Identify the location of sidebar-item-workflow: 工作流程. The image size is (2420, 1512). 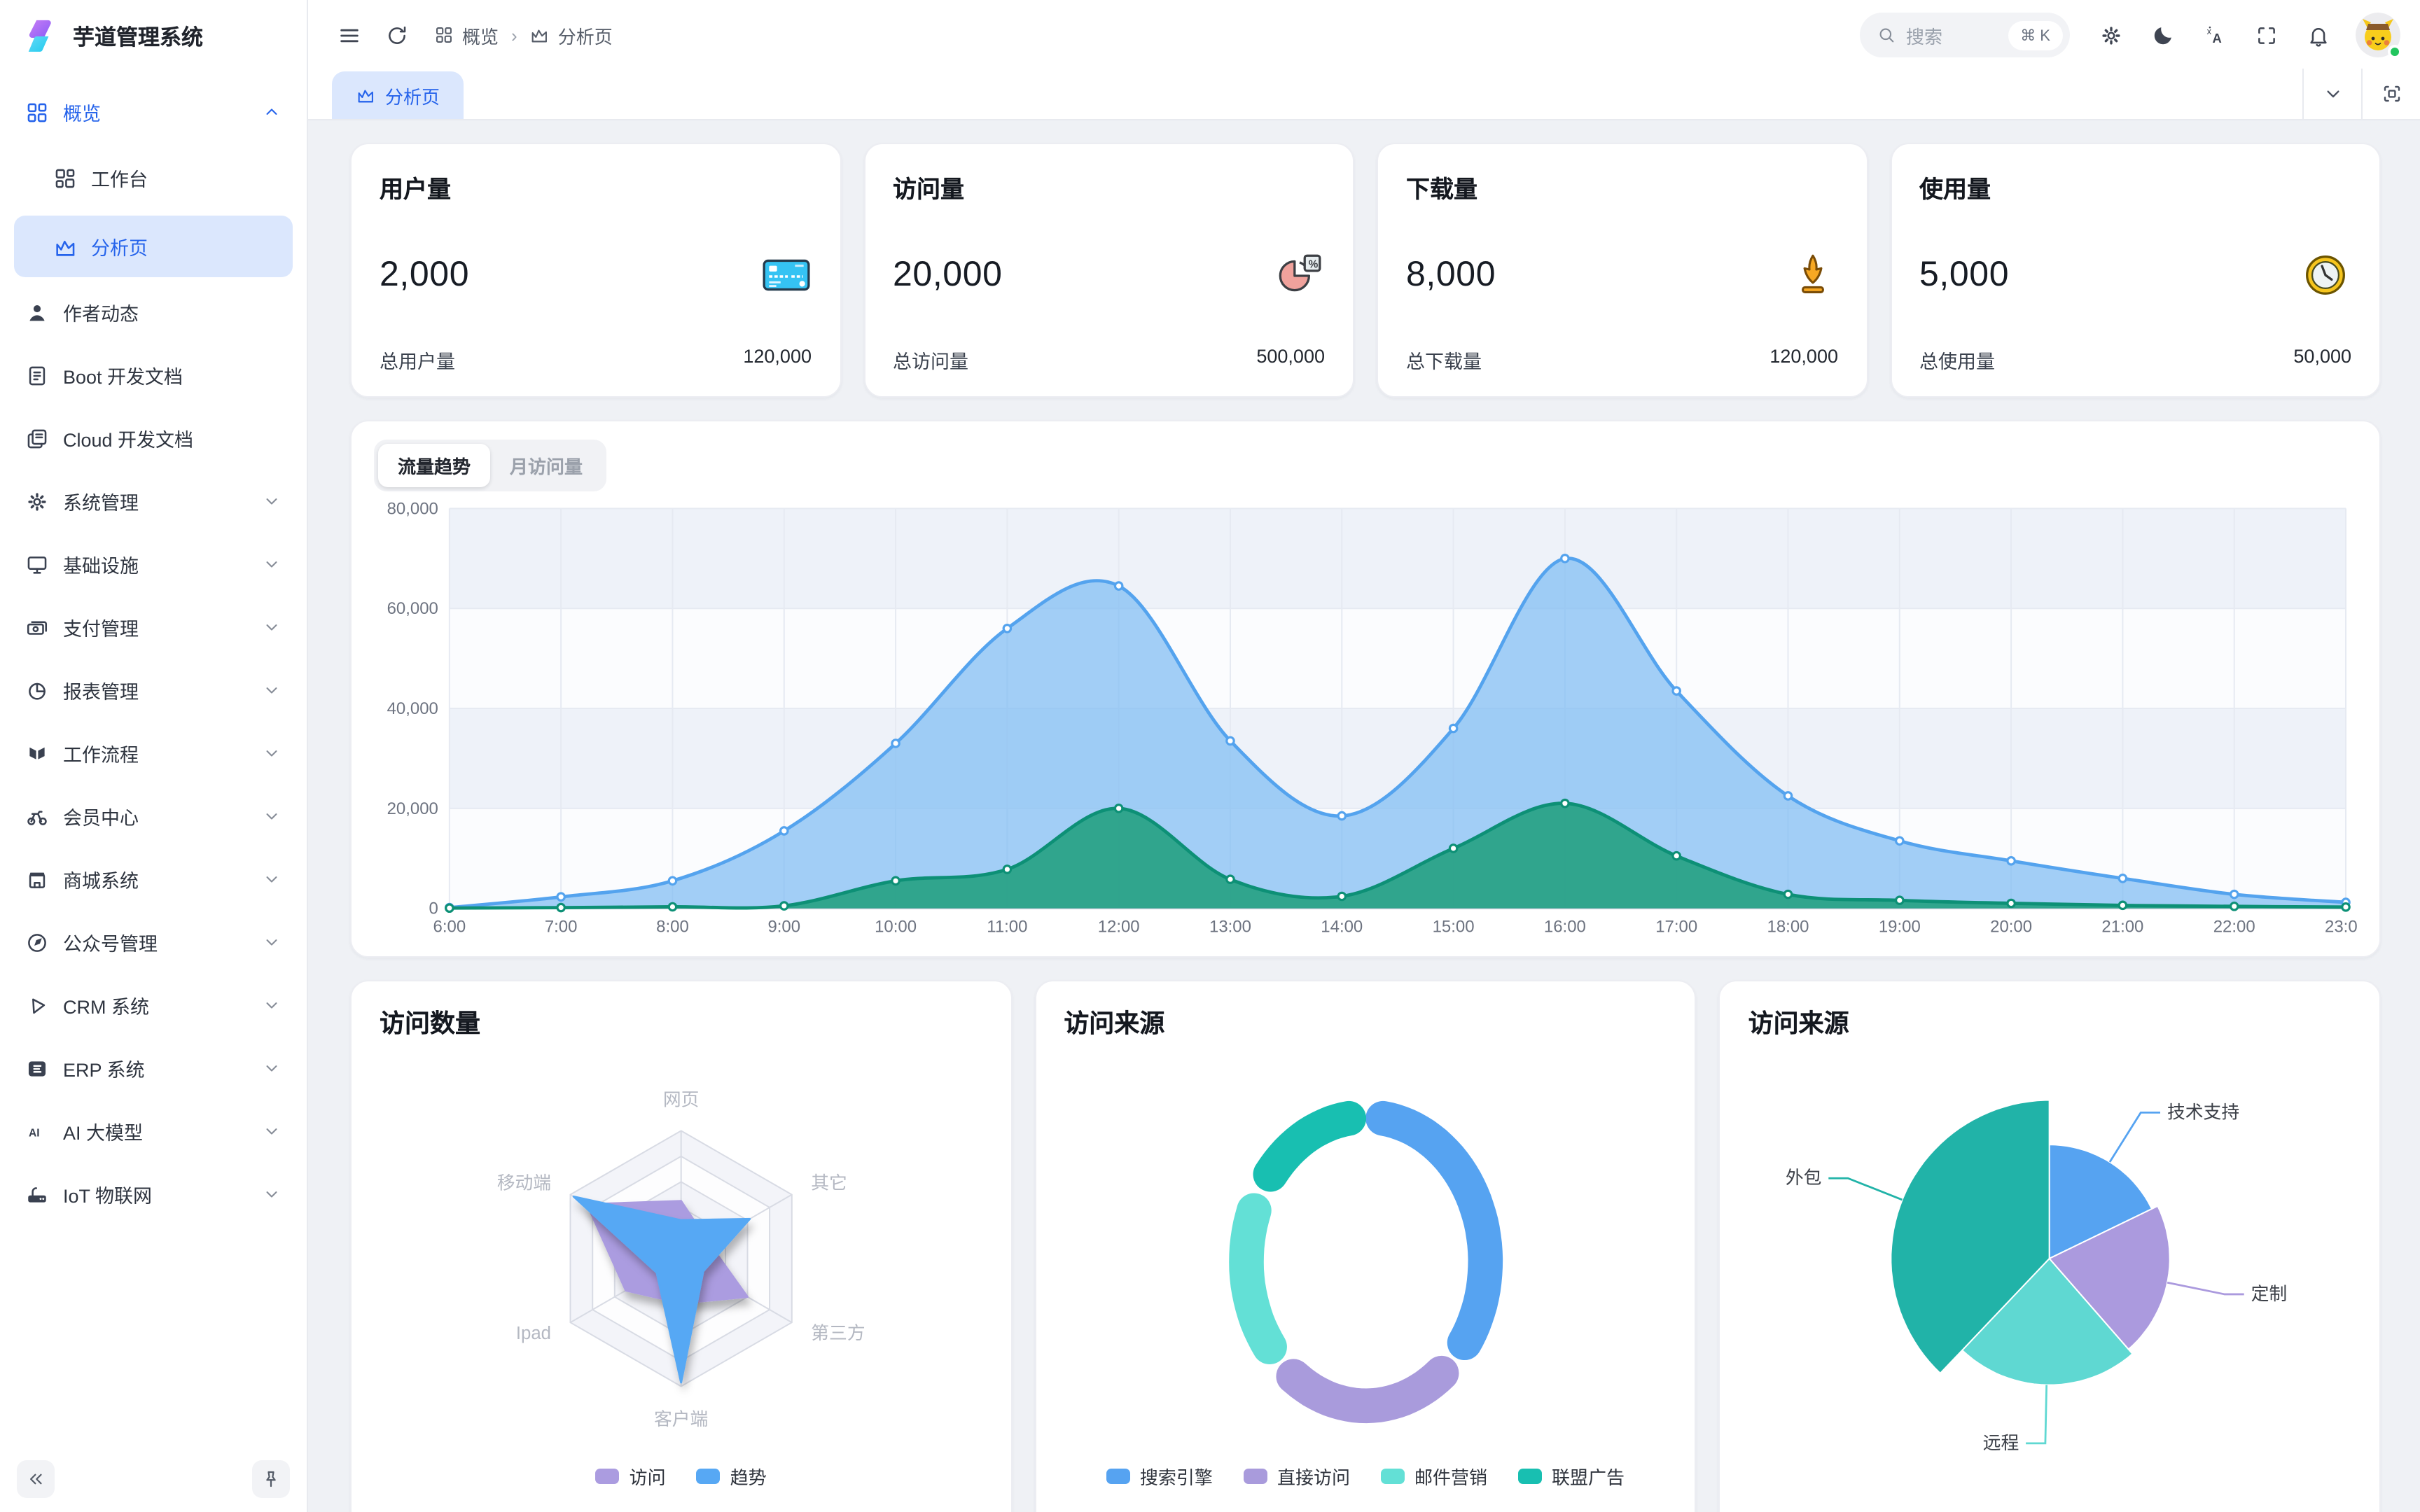
(153, 753).